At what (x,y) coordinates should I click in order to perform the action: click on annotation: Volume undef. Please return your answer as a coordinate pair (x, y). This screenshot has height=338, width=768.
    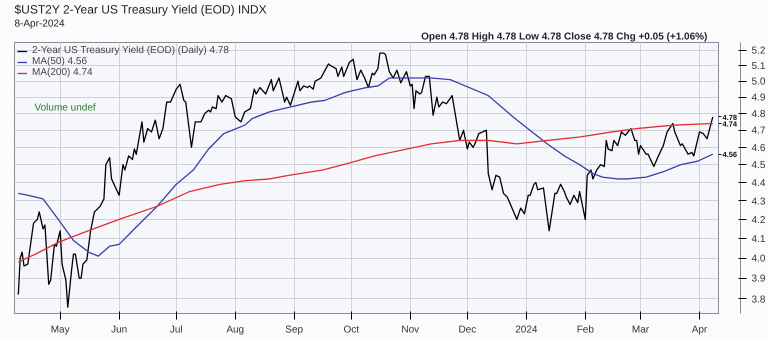
    Looking at the image, I should click on (65, 108).